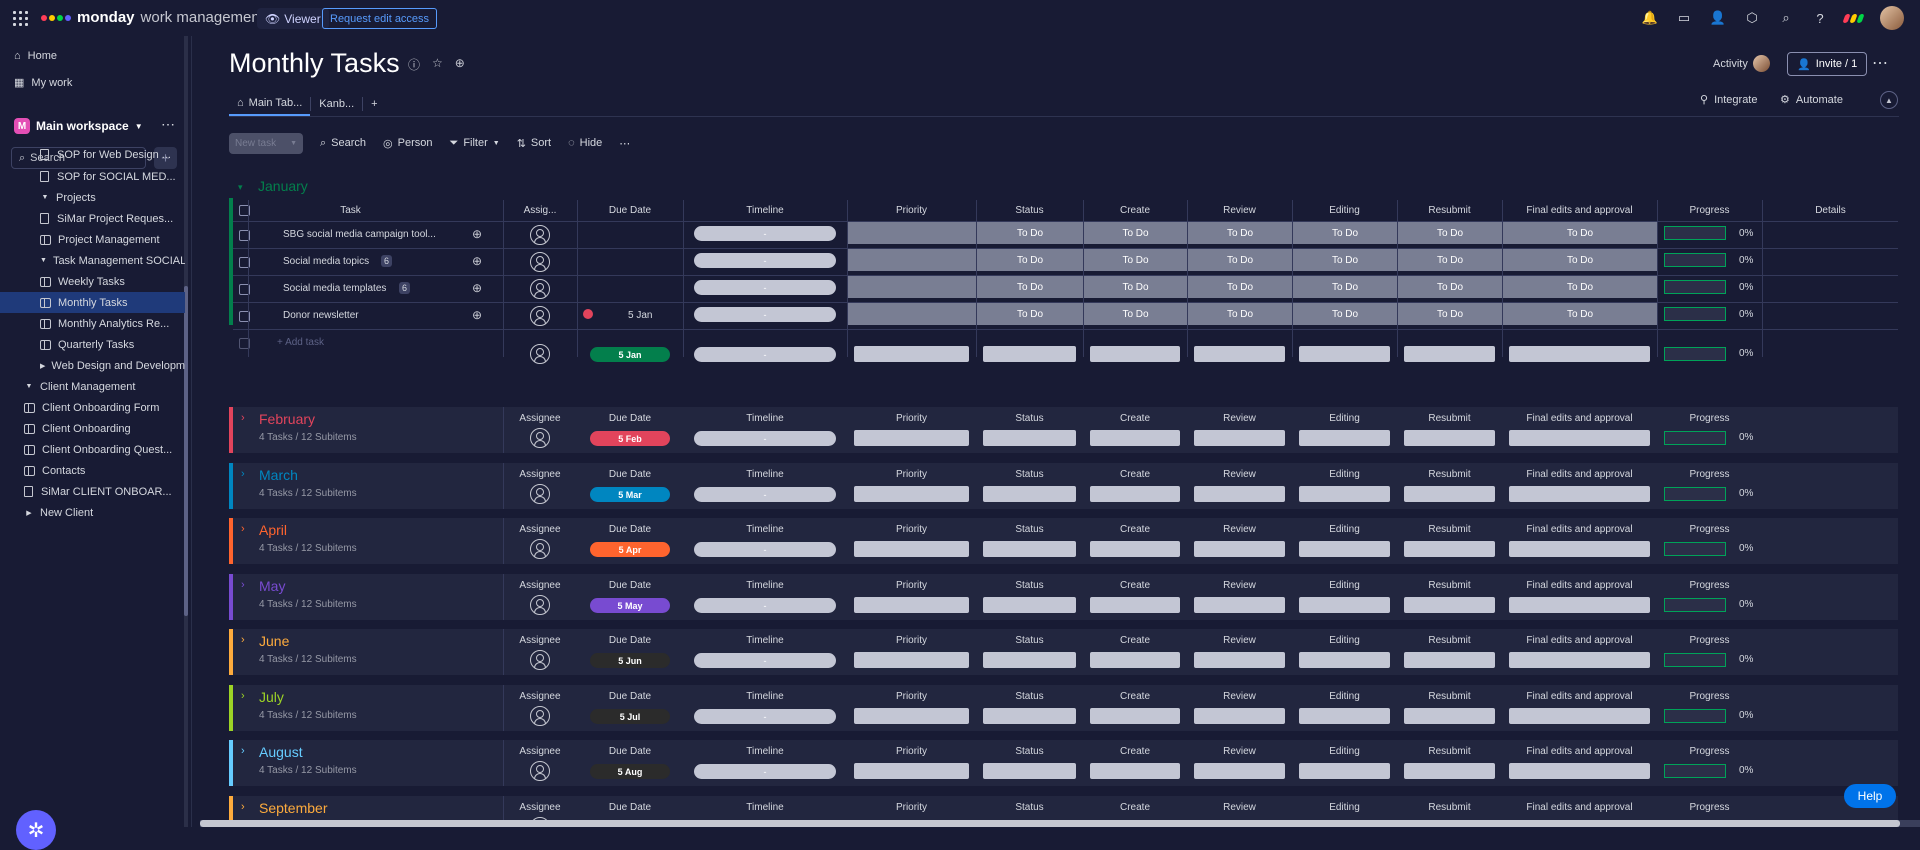 Image resolution: width=1920 pixels, height=850 pixels. What do you see at coordinates (274, 641) in the screenshot?
I see `group-title: June` at bounding box center [274, 641].